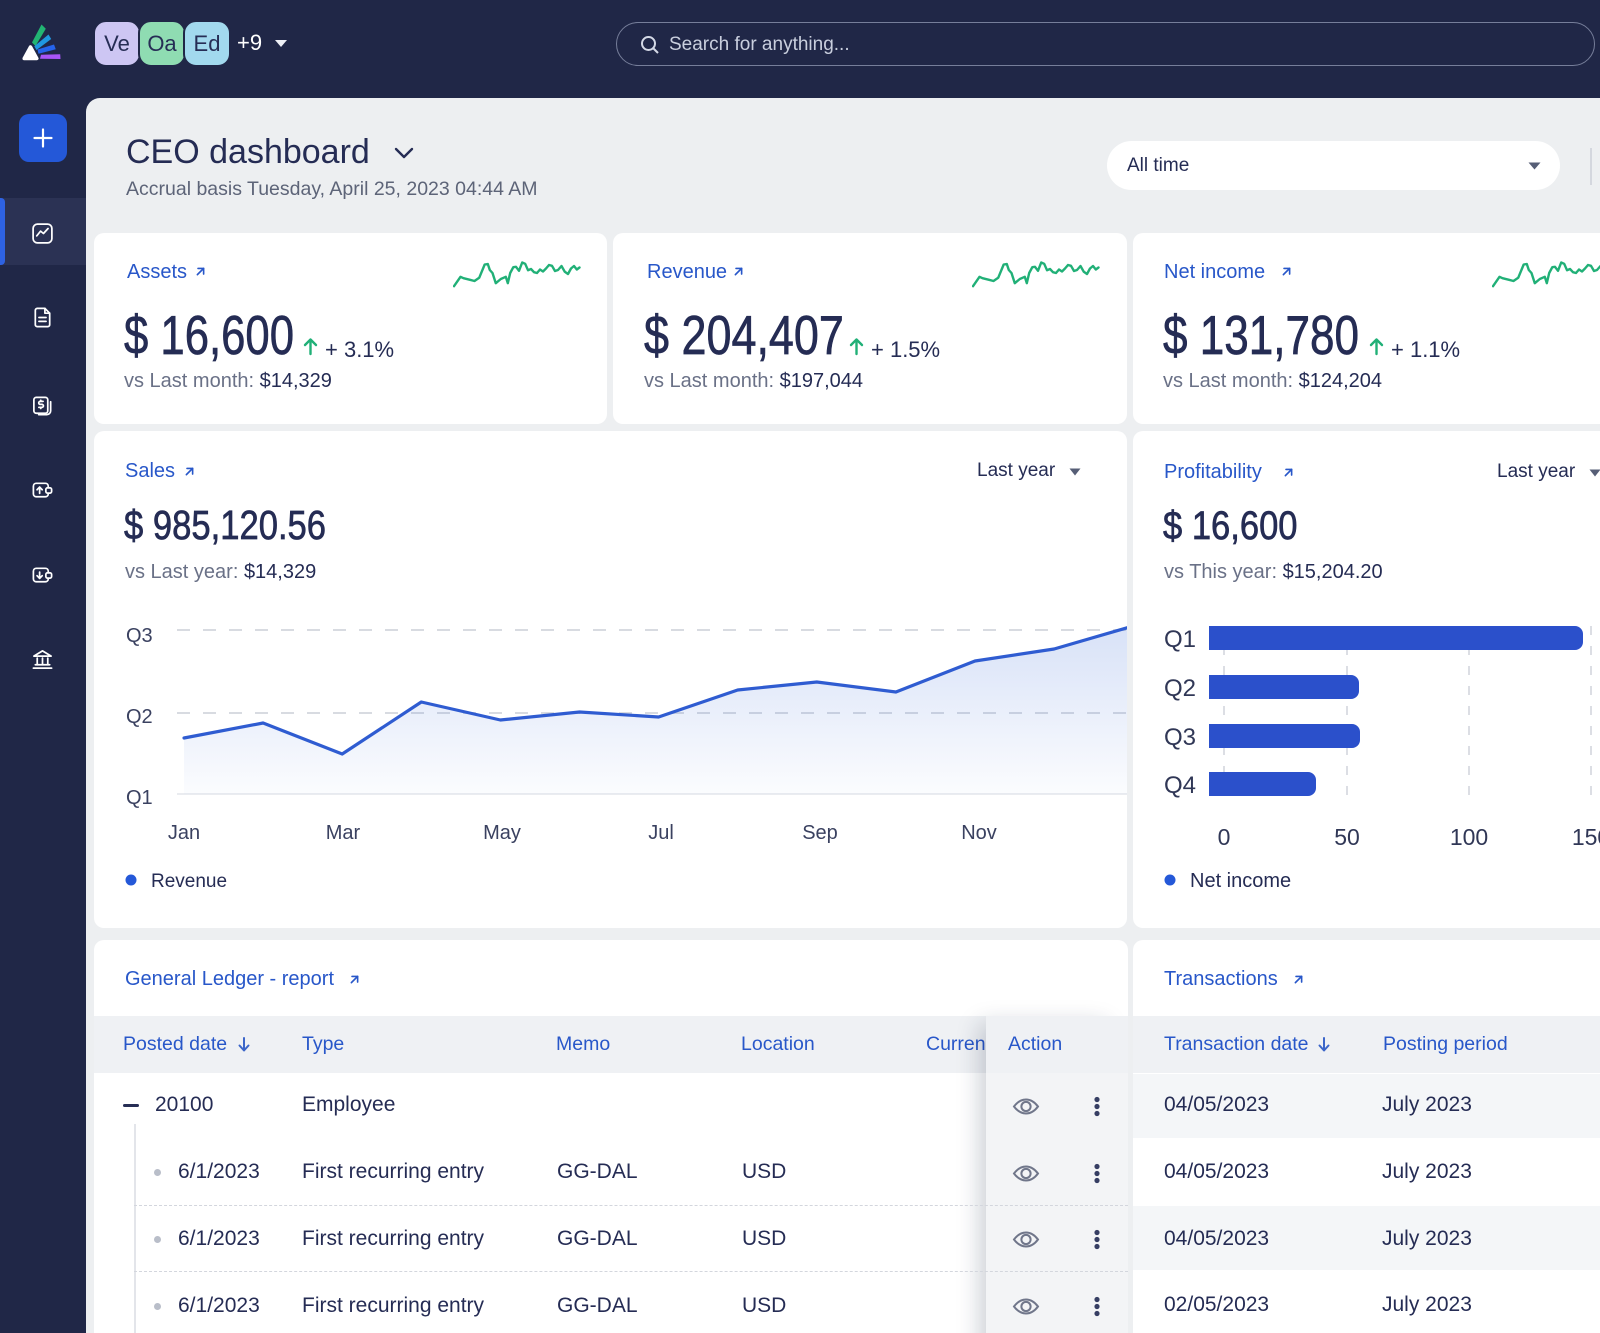 The image size is (1600, 1333). I want to click on svg-text: 100, so click(1469, 837).